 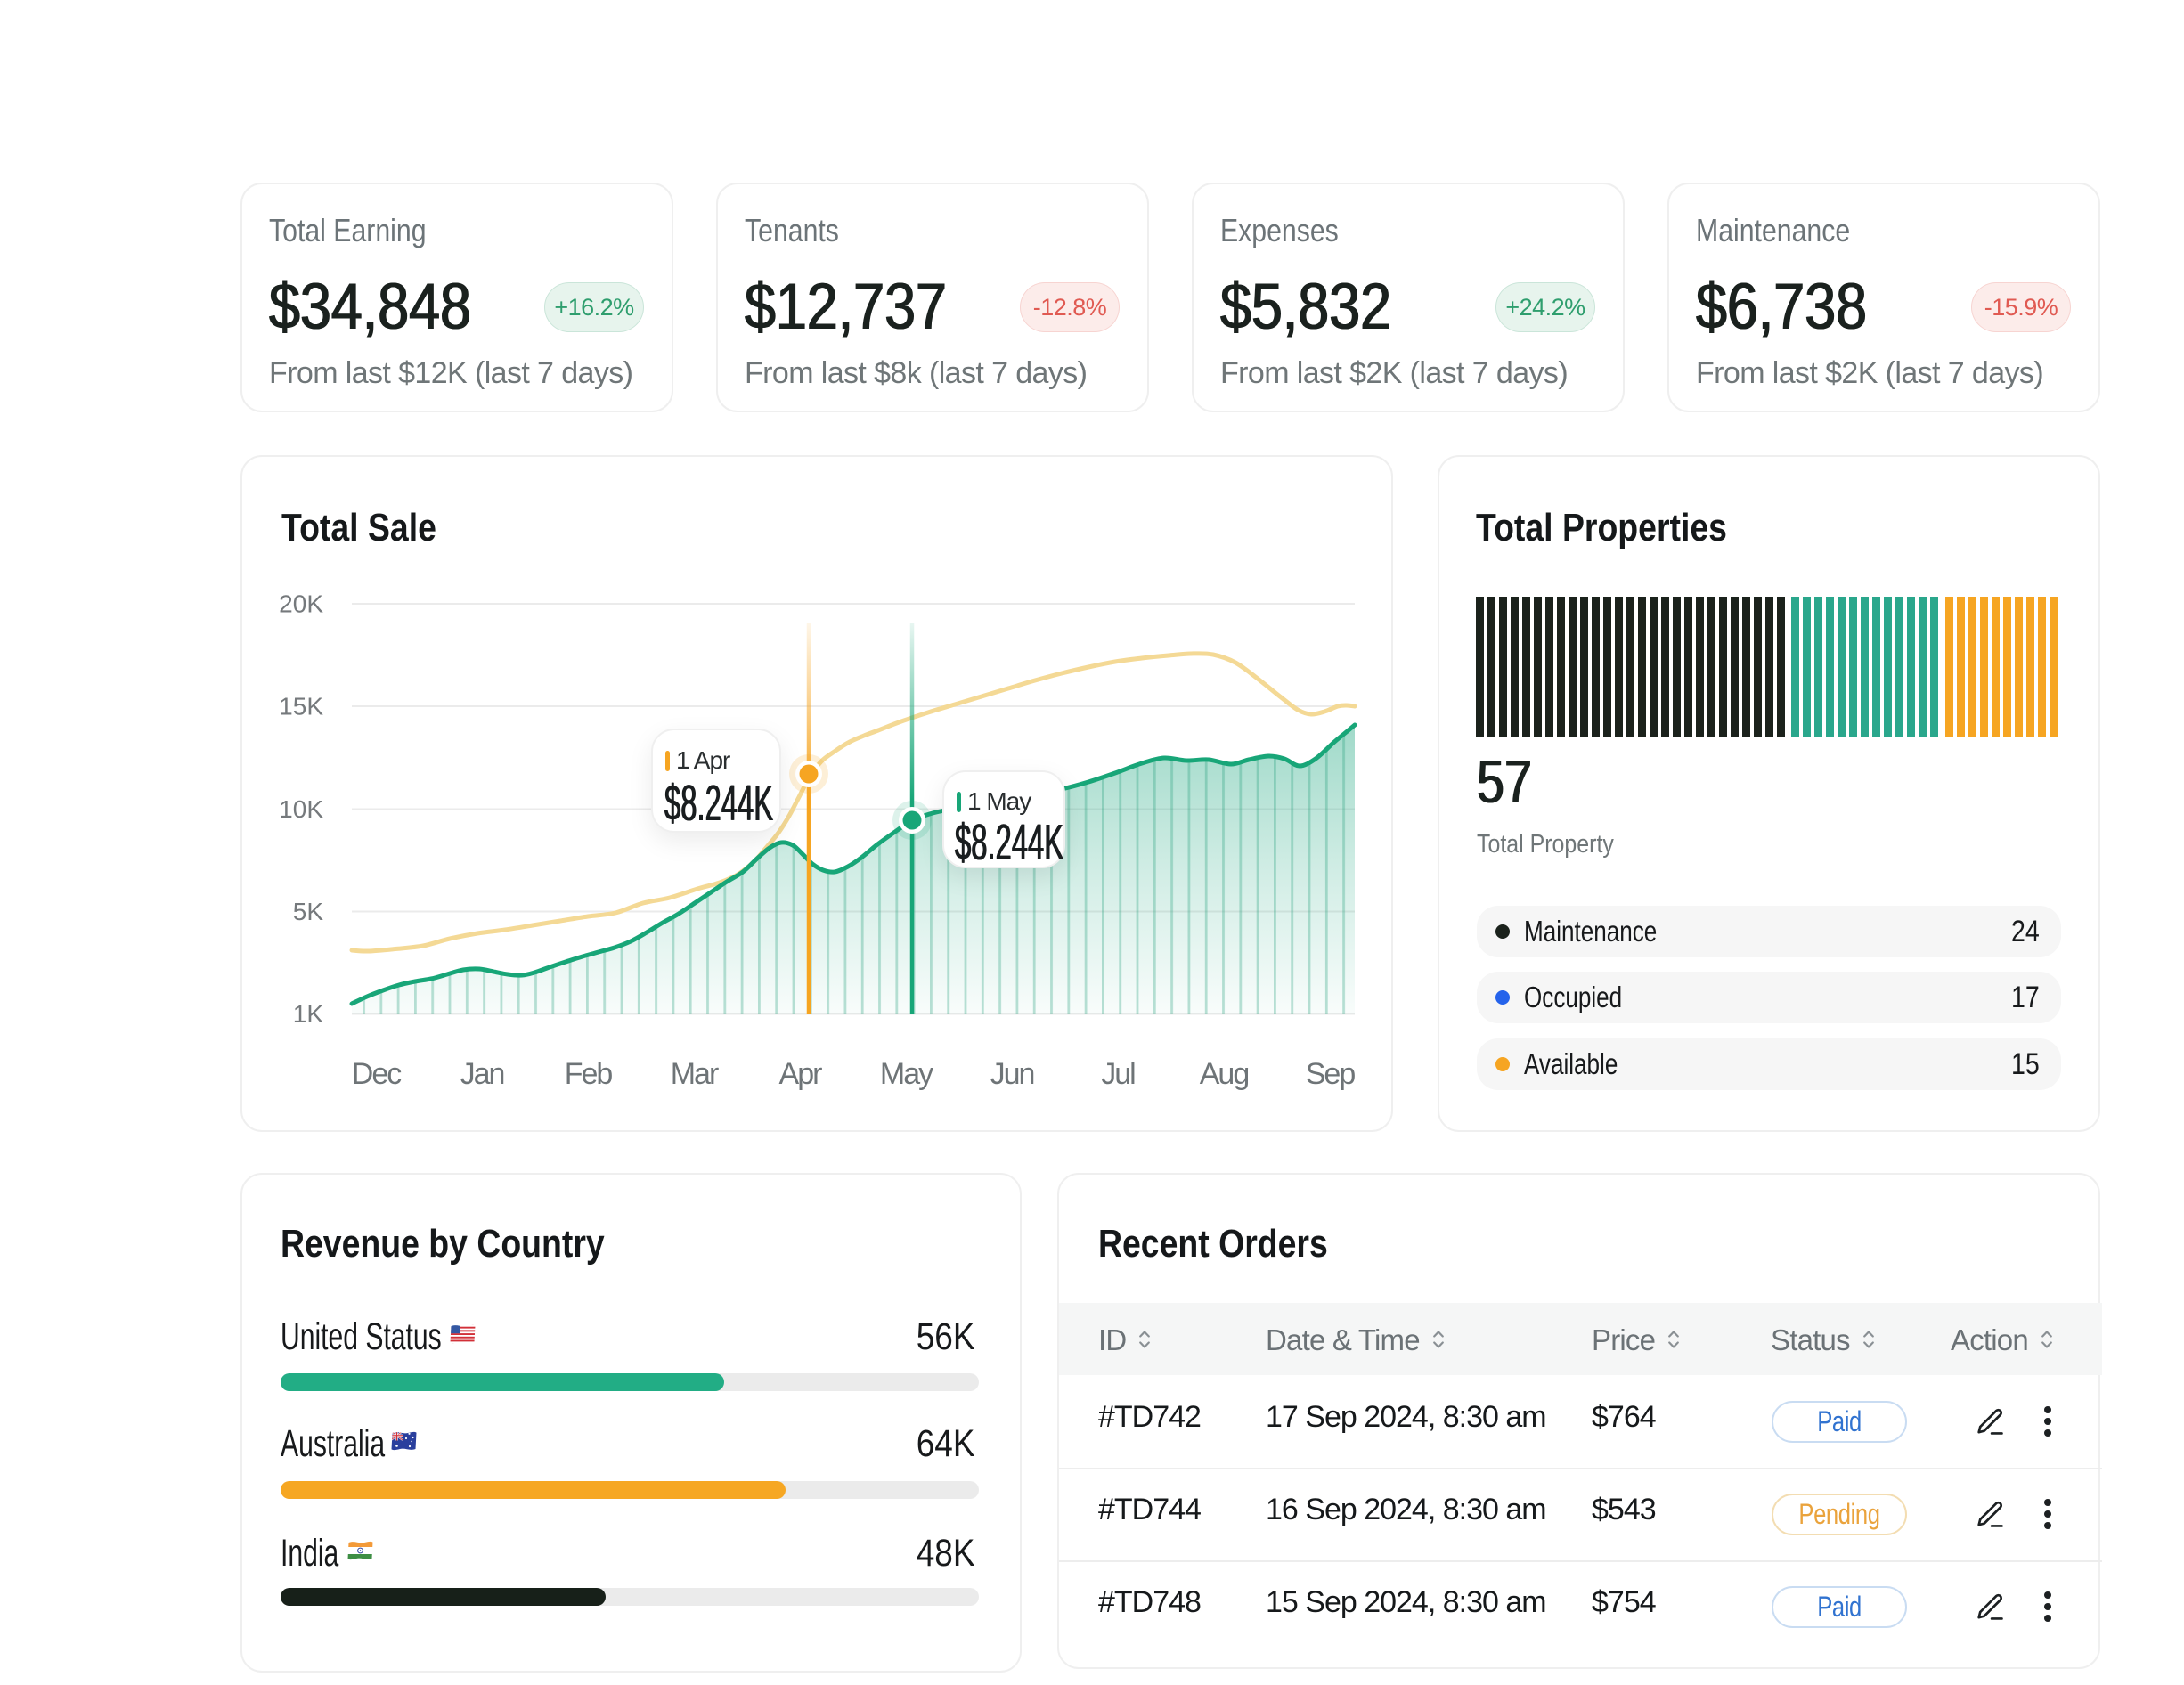 What do you see at coordinates (308, 1014) in the screenshot?
I see `svg-text: 1K` at bounding box center [308, 1014].